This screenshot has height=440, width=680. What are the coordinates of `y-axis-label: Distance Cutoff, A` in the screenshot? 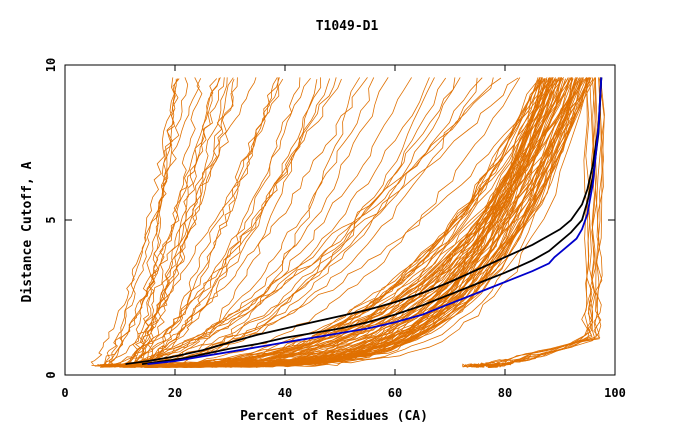 It's located at (27, 231).